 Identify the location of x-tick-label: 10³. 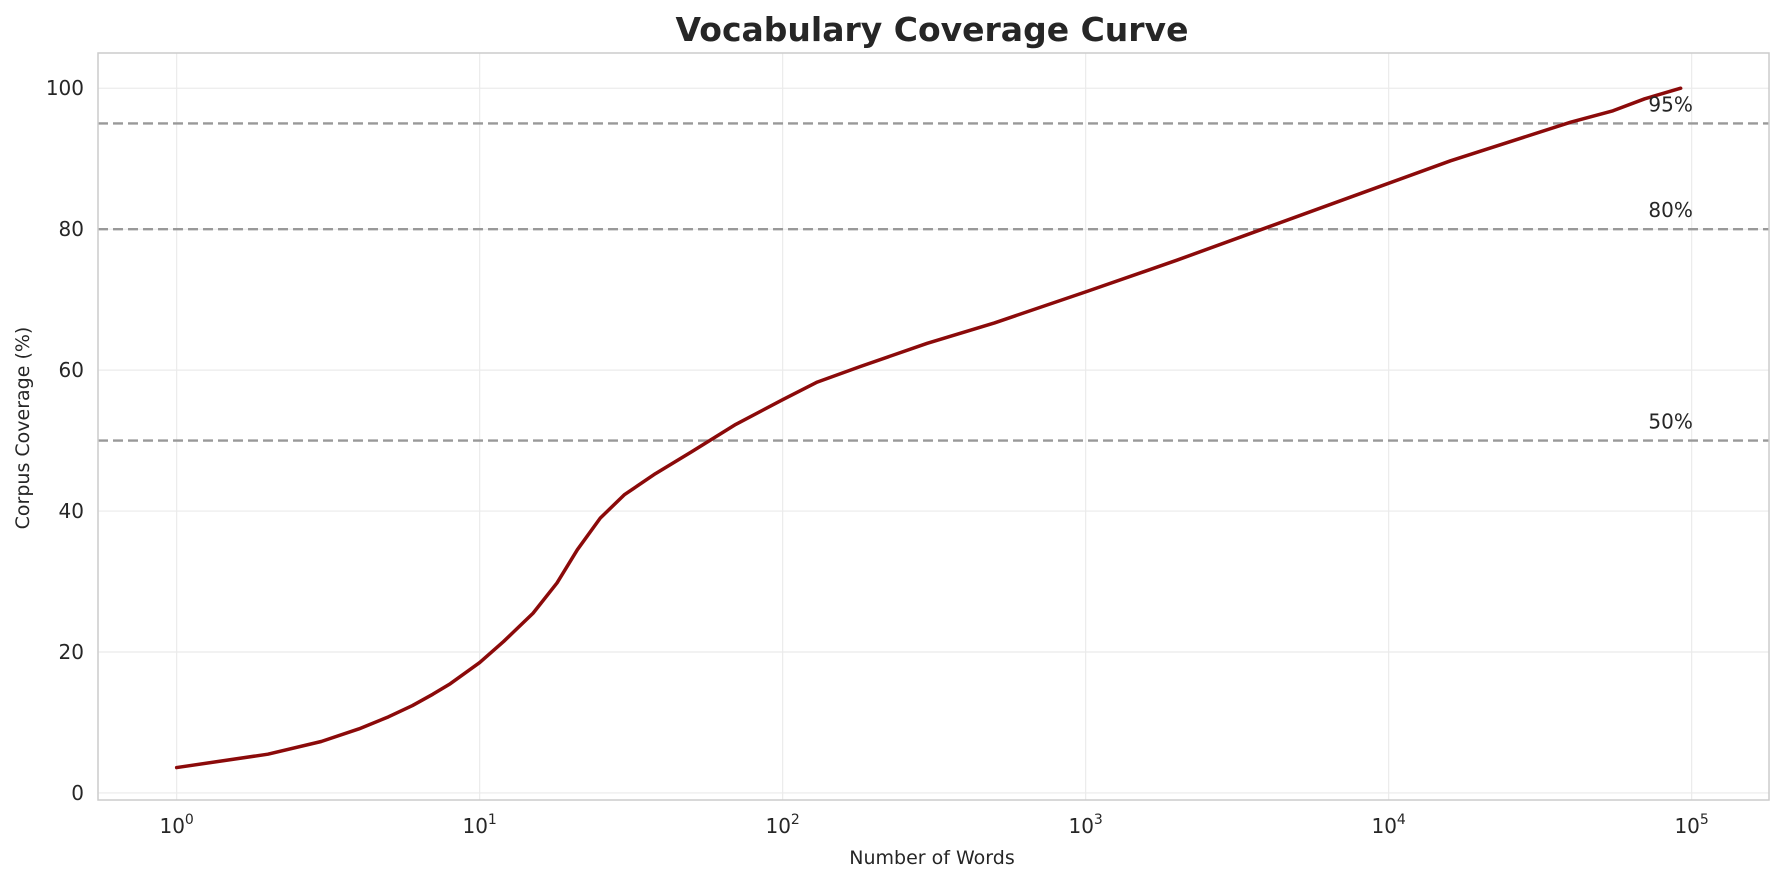
(1085, 825).